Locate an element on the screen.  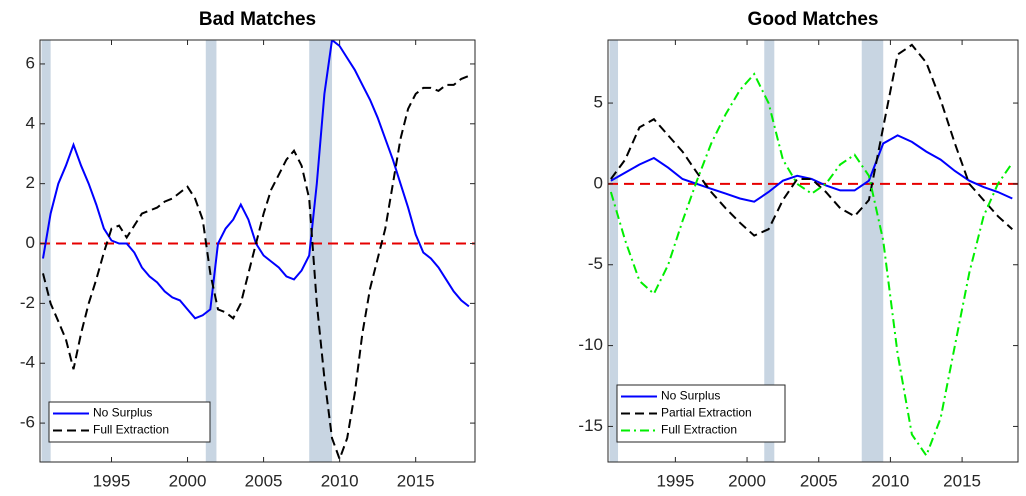
legend-label: Partial Extraction is located at coordinates (706, 413).